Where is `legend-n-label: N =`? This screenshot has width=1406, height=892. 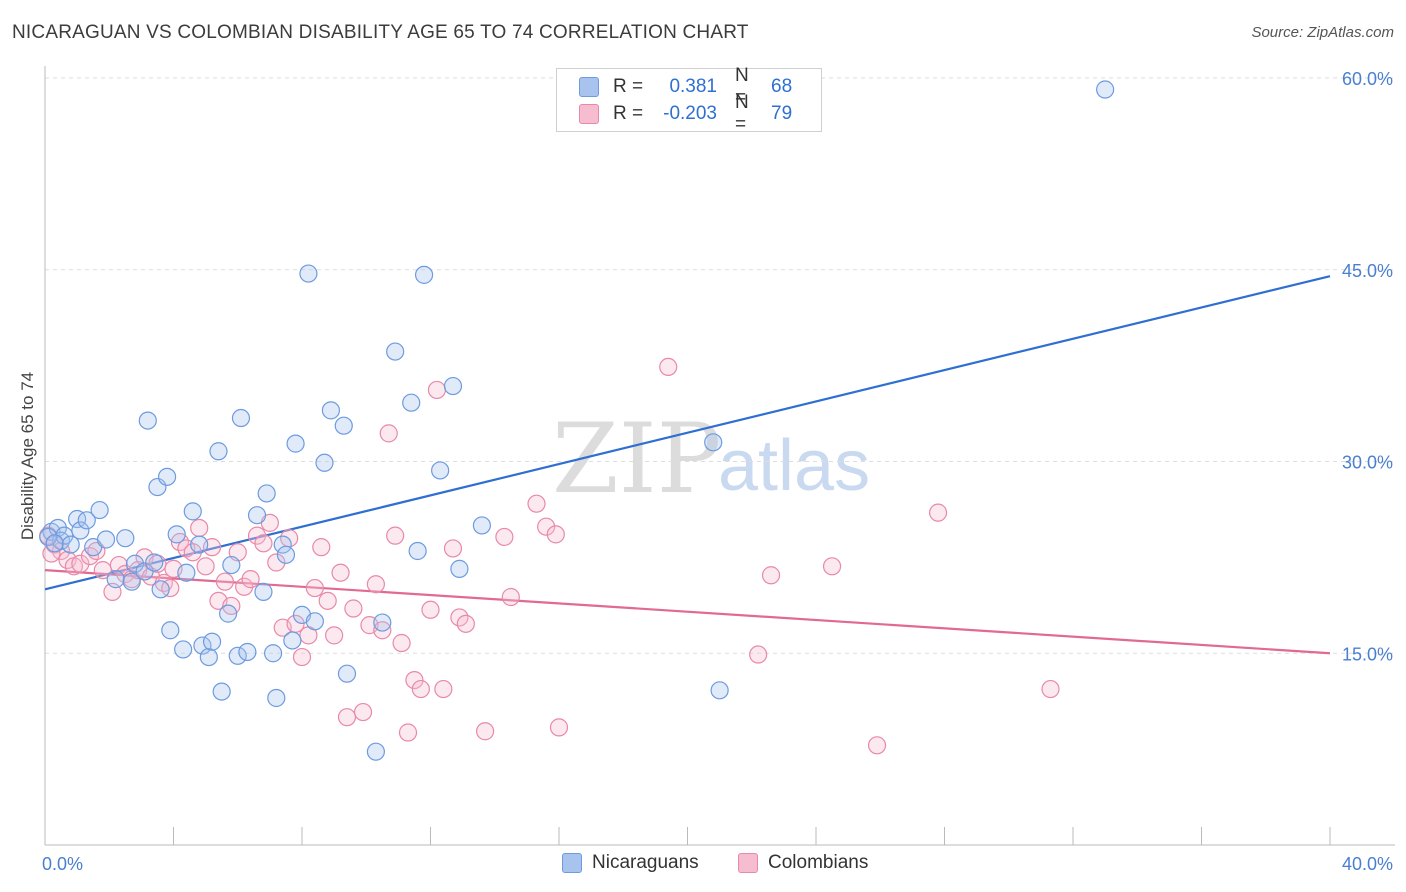
legend-n-label: N = is located at coordinates (742, 86).